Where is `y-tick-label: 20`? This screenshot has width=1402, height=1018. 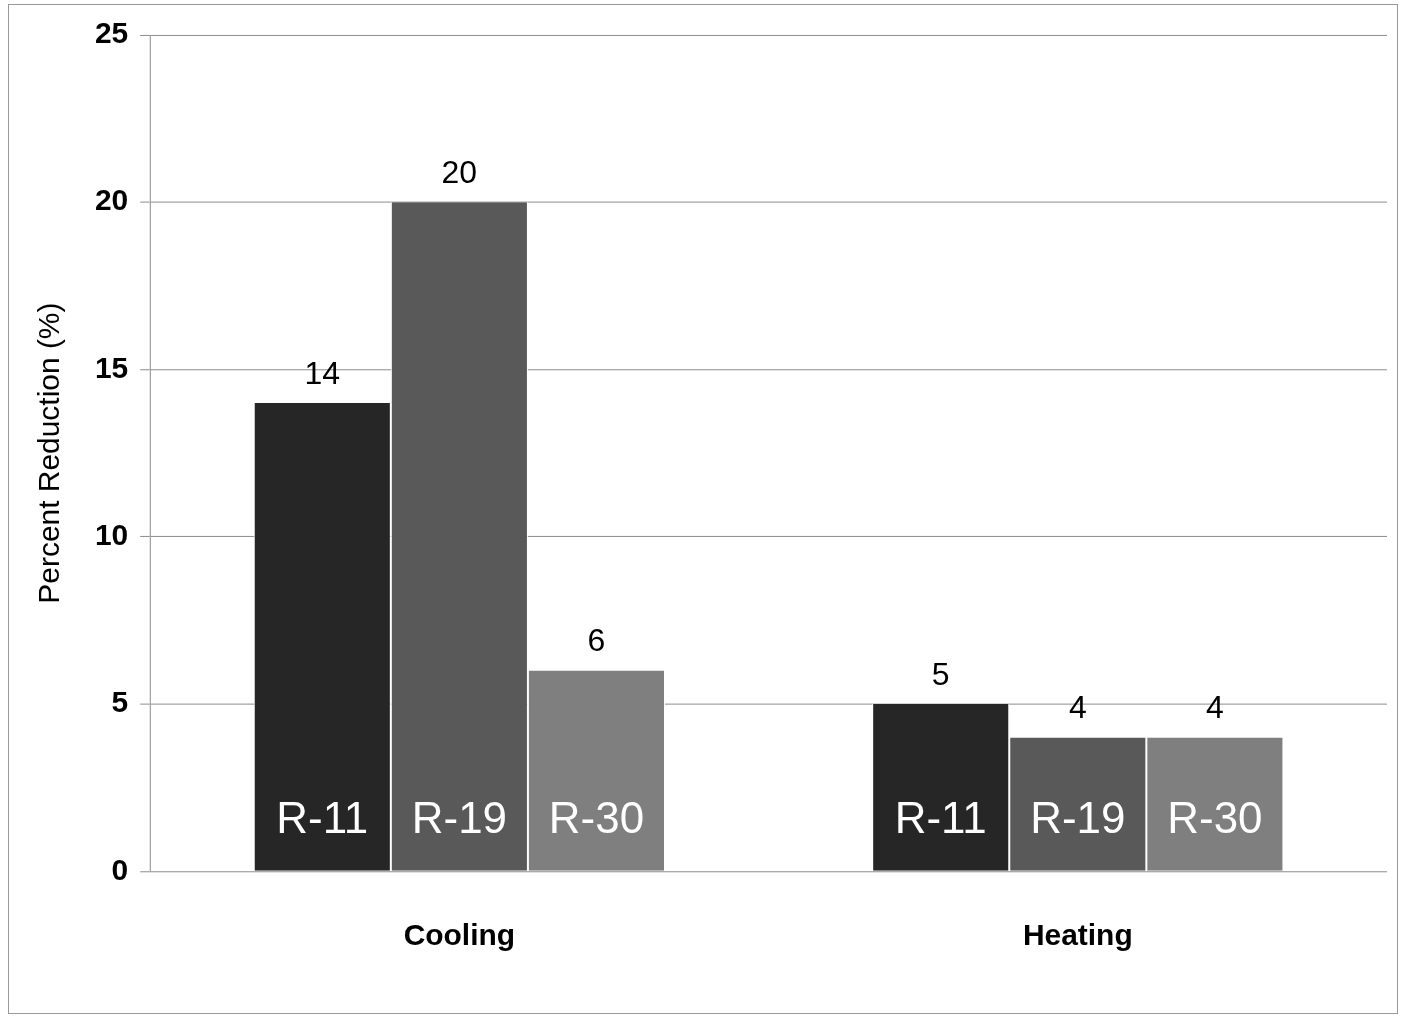 y-tick-label: 20 is located at coordinates (111, 200).